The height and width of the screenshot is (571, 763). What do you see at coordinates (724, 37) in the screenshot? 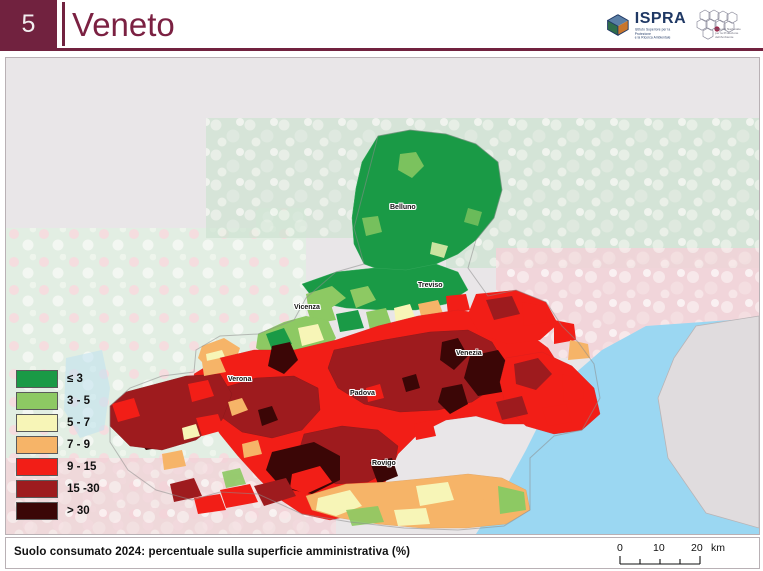
I see `snpa-subtitle-line3: dell'Ambiente` at bounding box center [724, 37].